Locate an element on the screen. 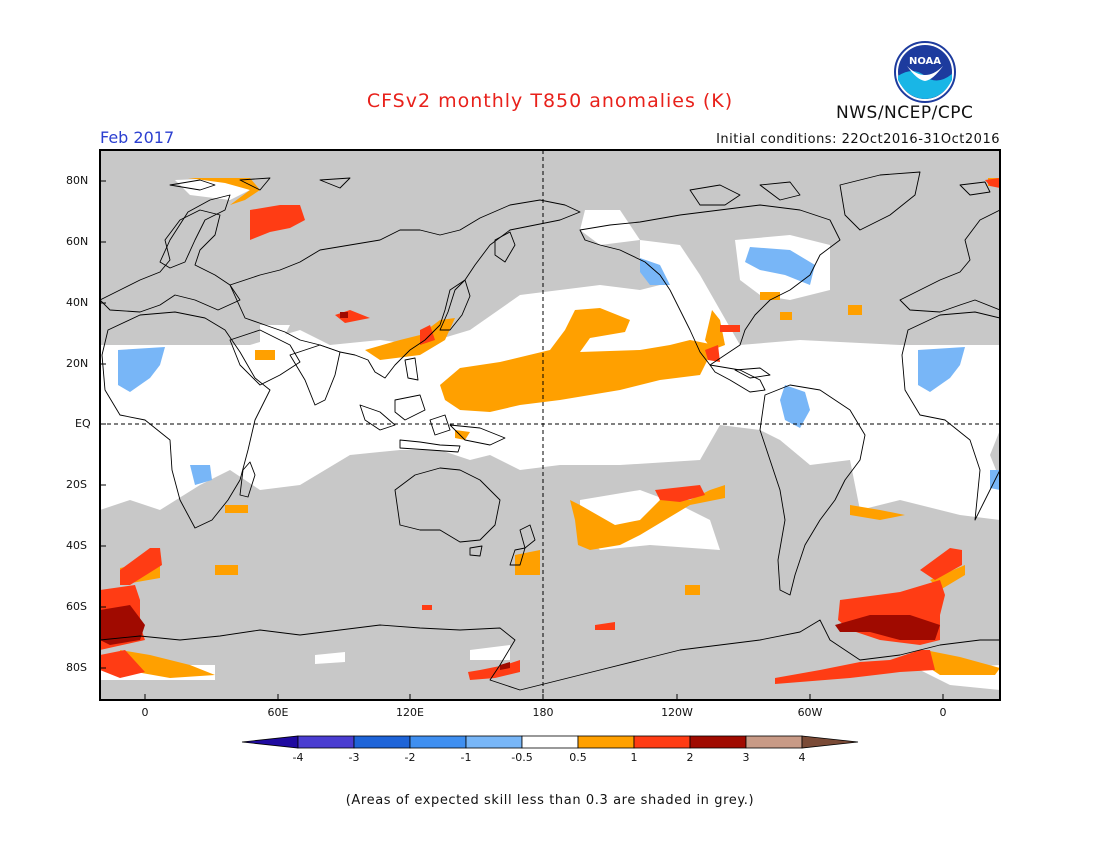 This screenshot has width=1100, height=850. colorbar-tick-label: 0.5 is located at coordinates (578, 757).